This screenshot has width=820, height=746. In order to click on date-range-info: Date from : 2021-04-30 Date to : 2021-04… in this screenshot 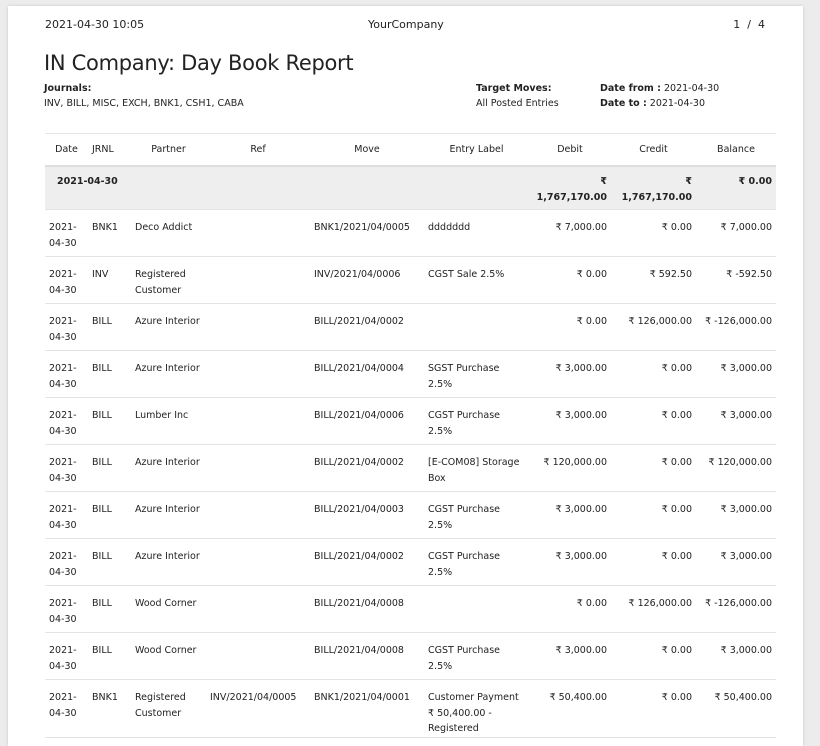, I will do `click(659, 96)`.